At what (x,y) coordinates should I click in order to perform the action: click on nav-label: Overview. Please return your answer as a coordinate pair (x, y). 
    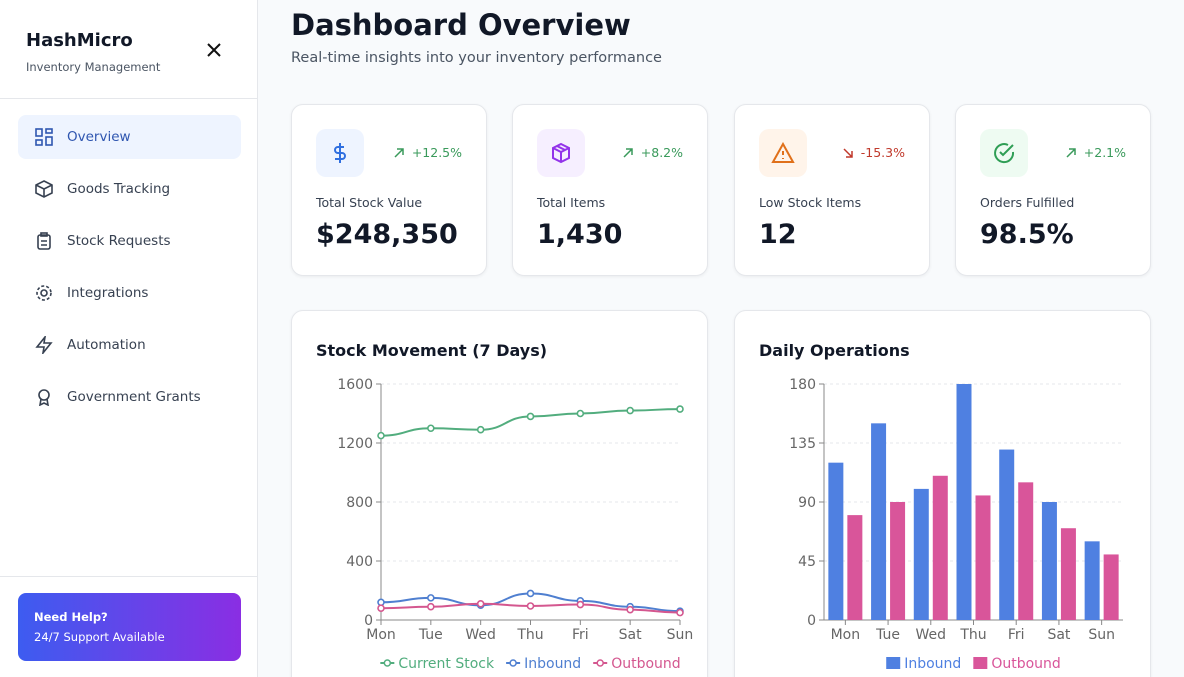
    Looking at the image, I should click on (99, 137).